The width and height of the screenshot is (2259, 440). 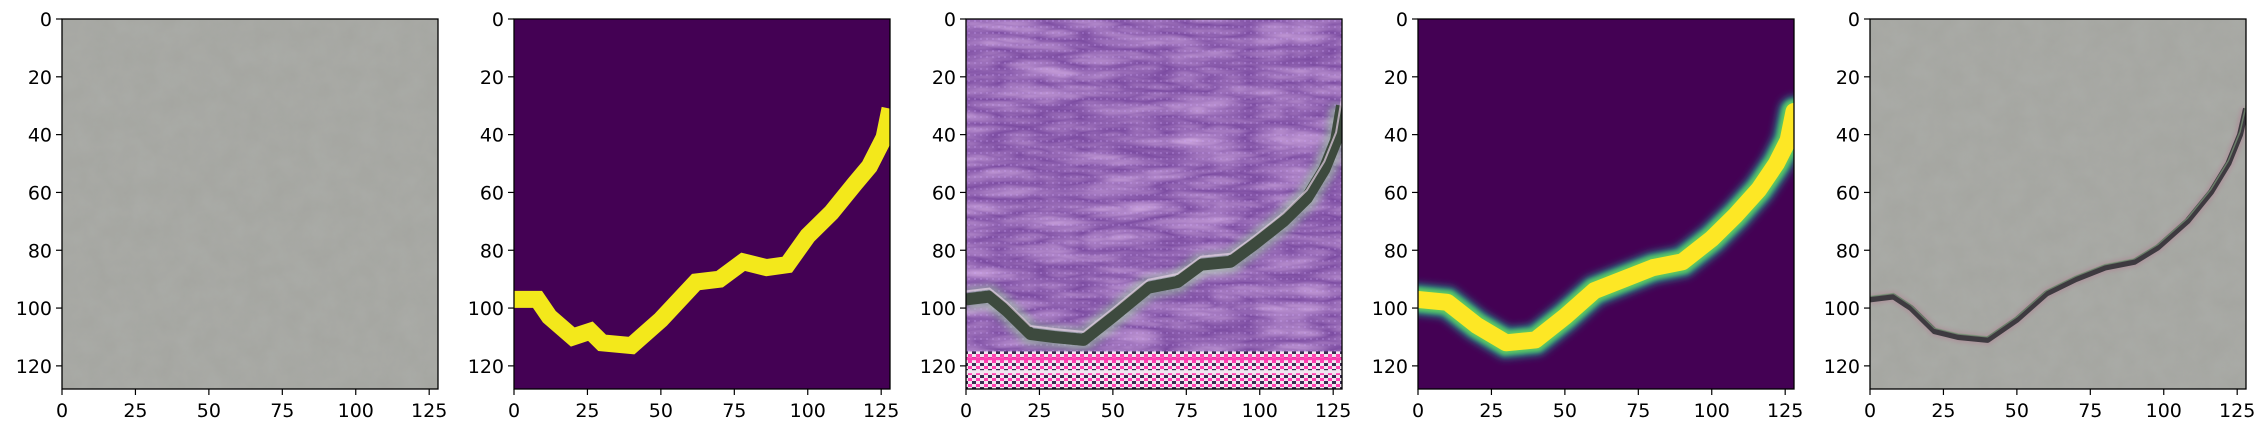 What do you see at coordinates (1154, 359) in the screenshot?
I see `artifact-line-pink` at bounding box center [1154, 359].